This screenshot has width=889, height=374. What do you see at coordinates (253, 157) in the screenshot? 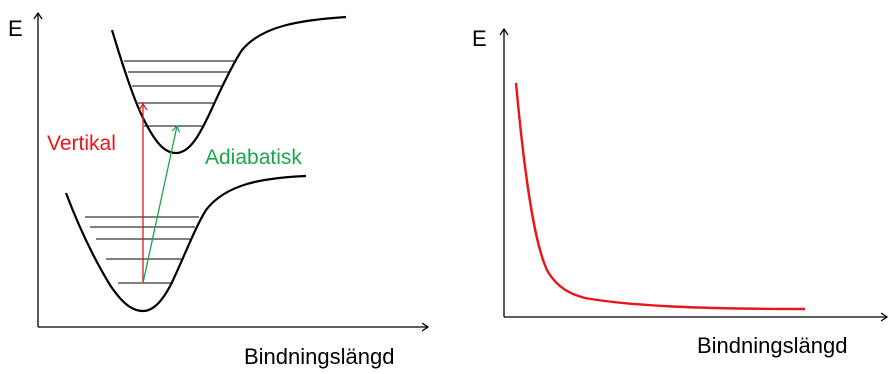
I see `adiabatic-label: Adiabatisk` at bounding box center [253, 157].